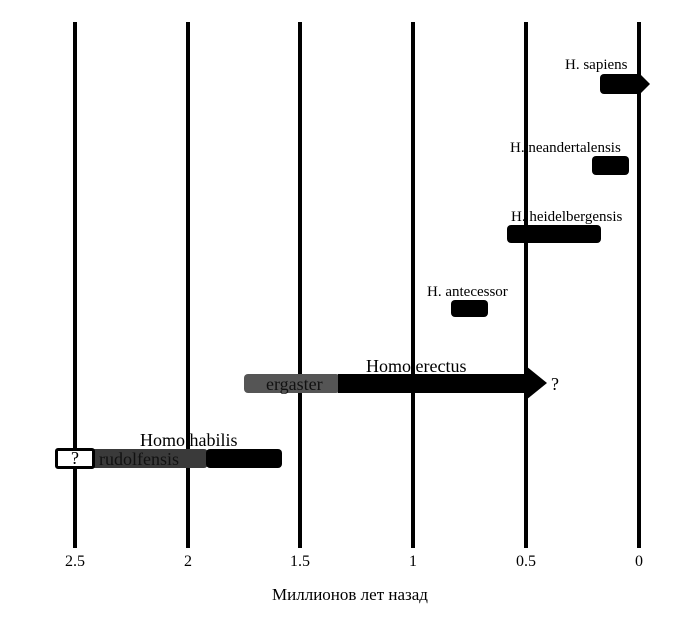  Describe the element at coordinates (567, 217) in the screenshot. I see `label-heidelbergensis: H. heidelbergensis` at that location.